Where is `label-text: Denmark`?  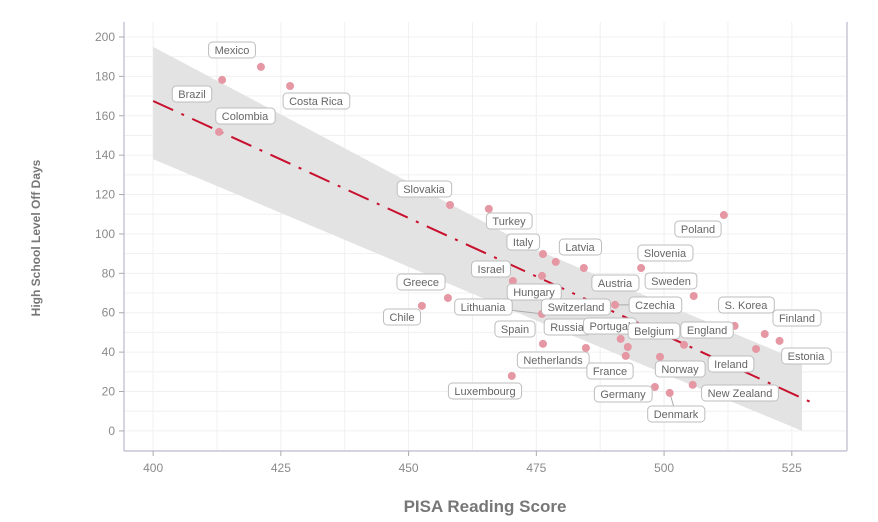 label-text: Denmark is located at coordinates (676, 415).